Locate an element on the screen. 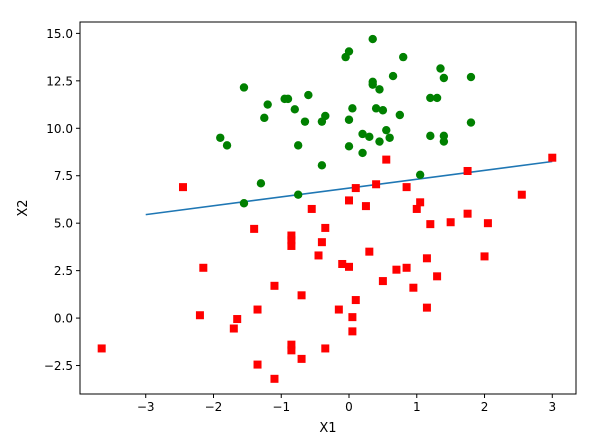 This screenshot has height=445, width=599. x-tick-label: 1 is located at coordinates (417, 407).